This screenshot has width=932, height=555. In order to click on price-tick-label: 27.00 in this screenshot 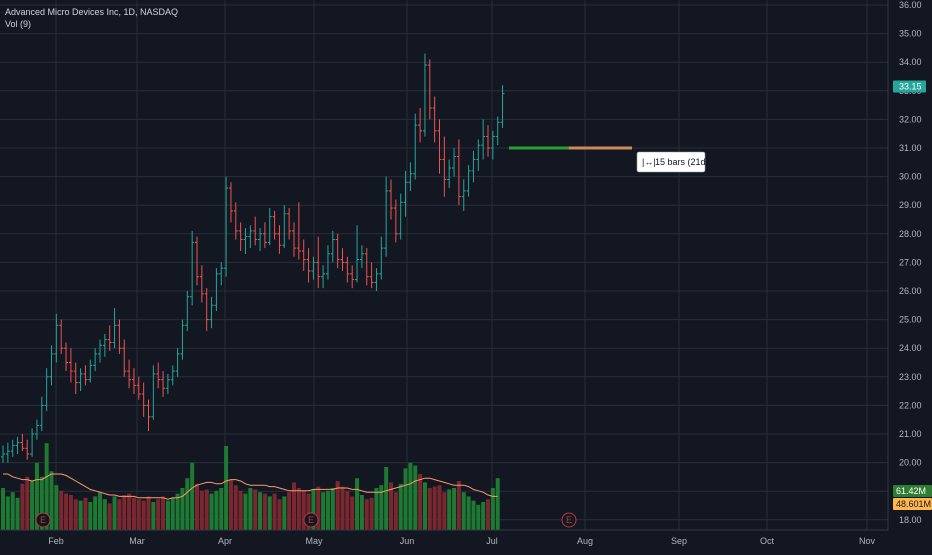, I will do `click(910, 262)`.